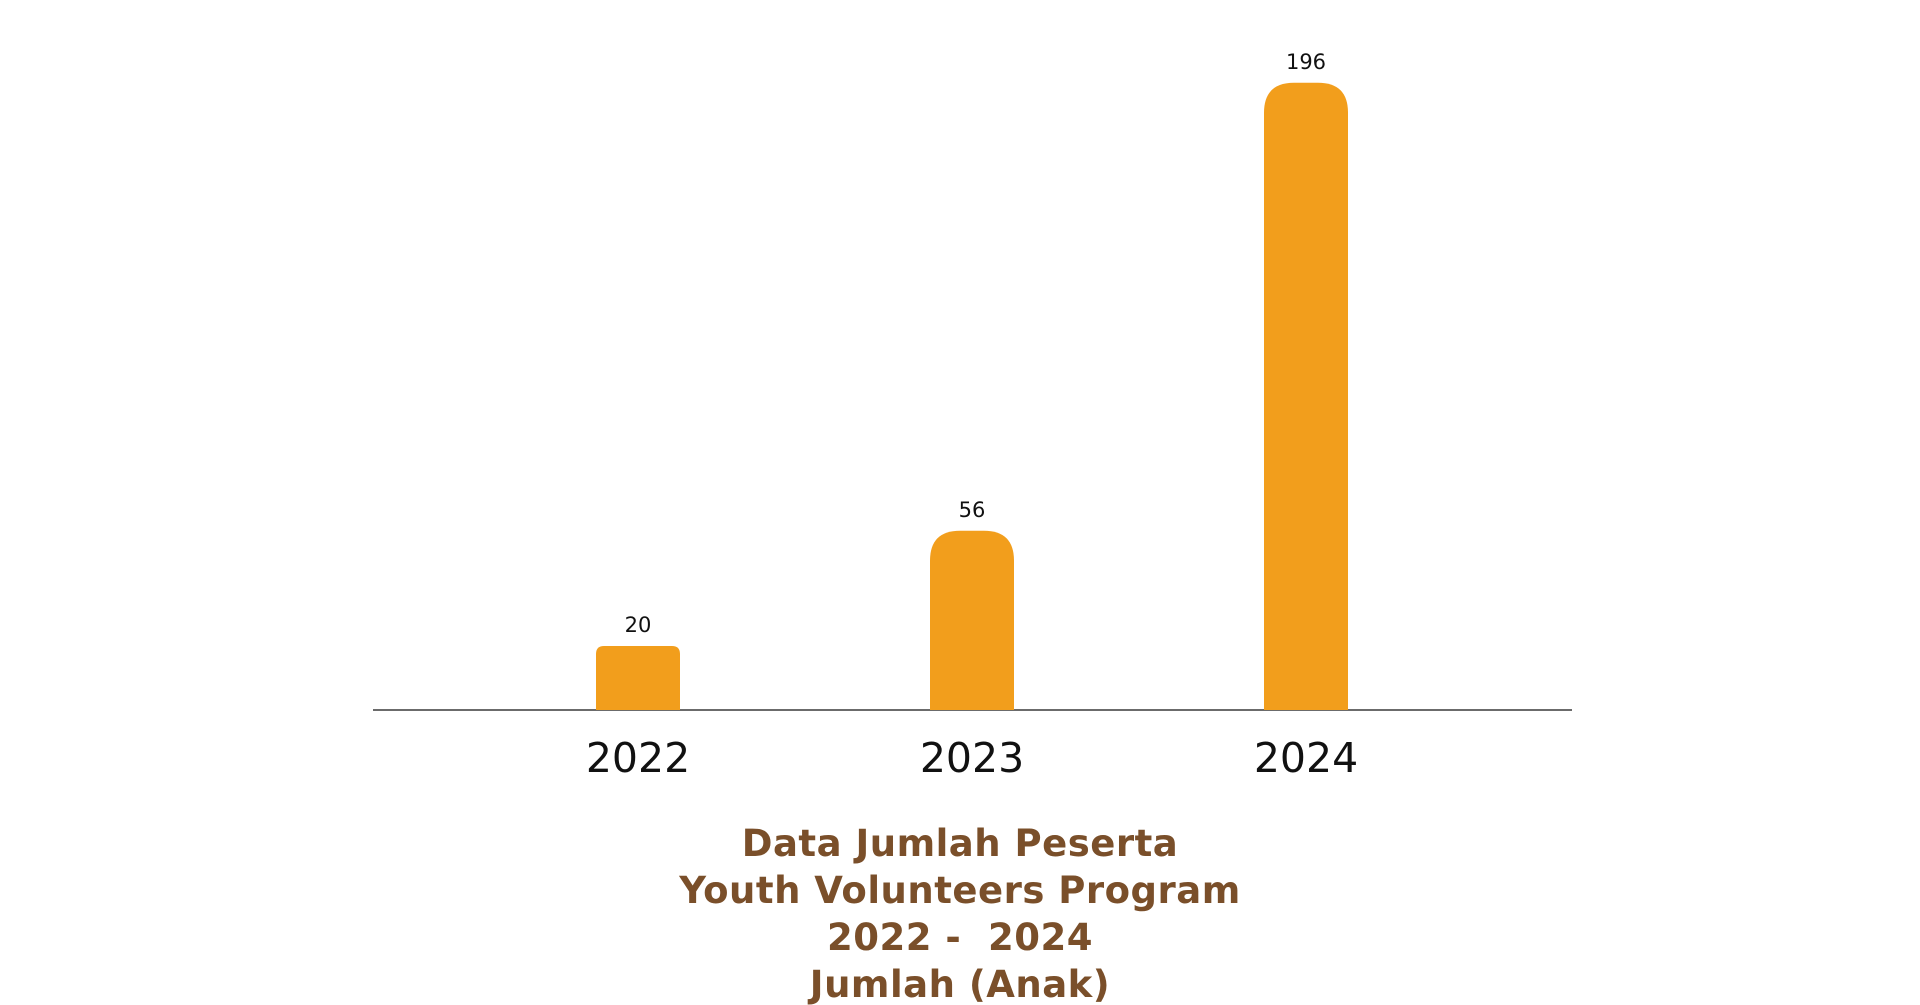 This screenshot has width=1920, height=1005. Describe the element at coordinates (1306, 396) in the screenshot. I see `bar-2024` at that location.